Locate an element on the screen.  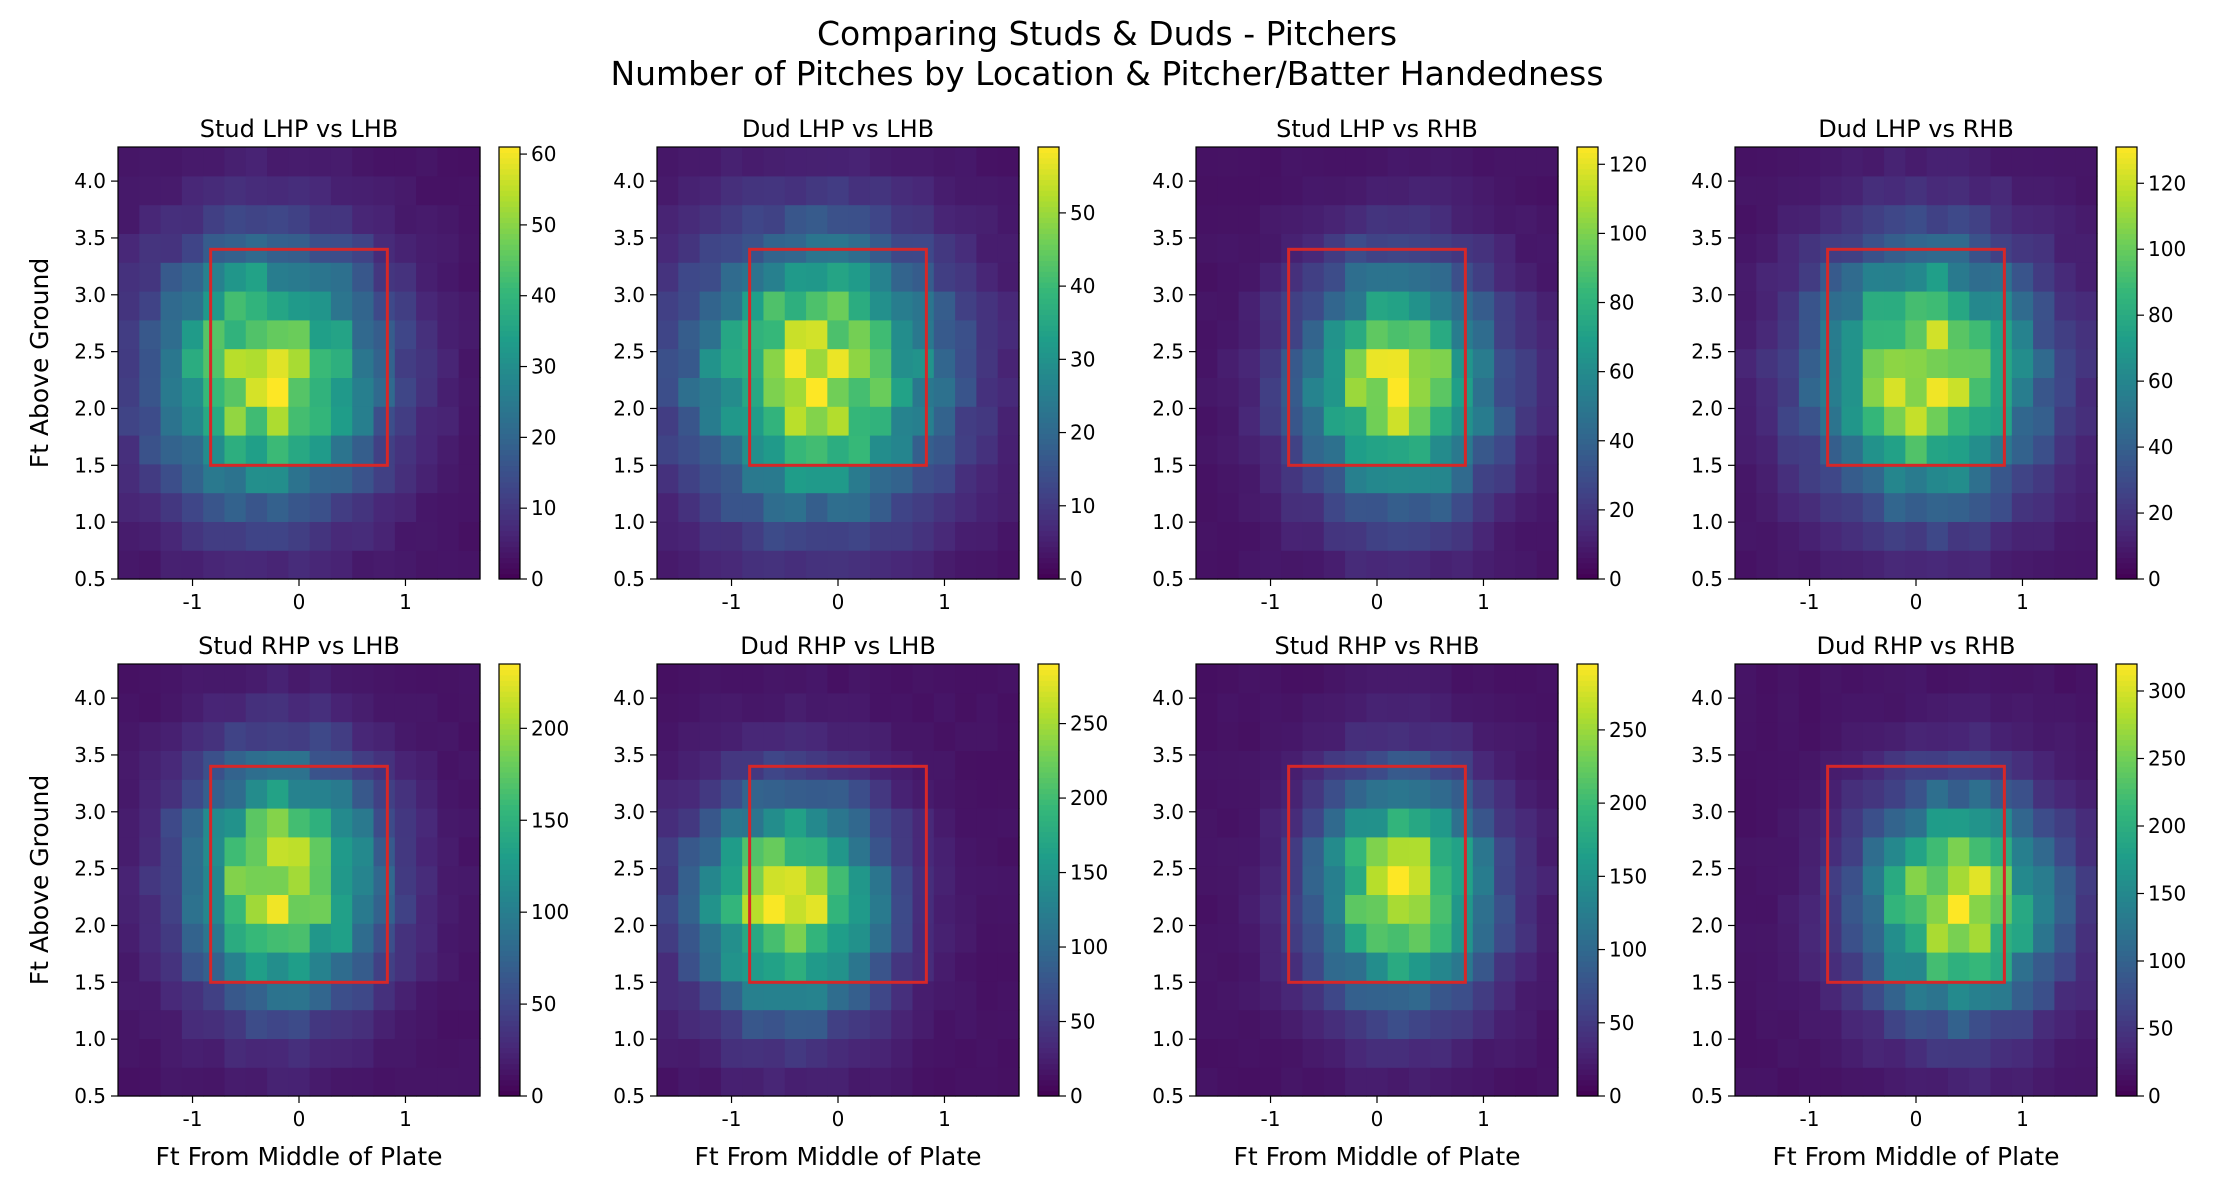
x-tick-label: 1 is located at coordinates (2022, 602).